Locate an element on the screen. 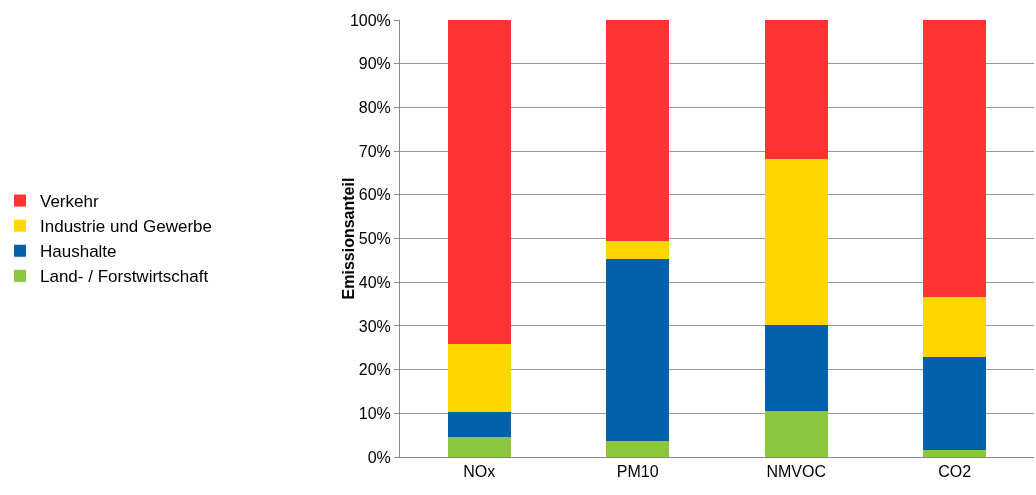  y-tick-label: 20% is located at coordinates (374, 370).